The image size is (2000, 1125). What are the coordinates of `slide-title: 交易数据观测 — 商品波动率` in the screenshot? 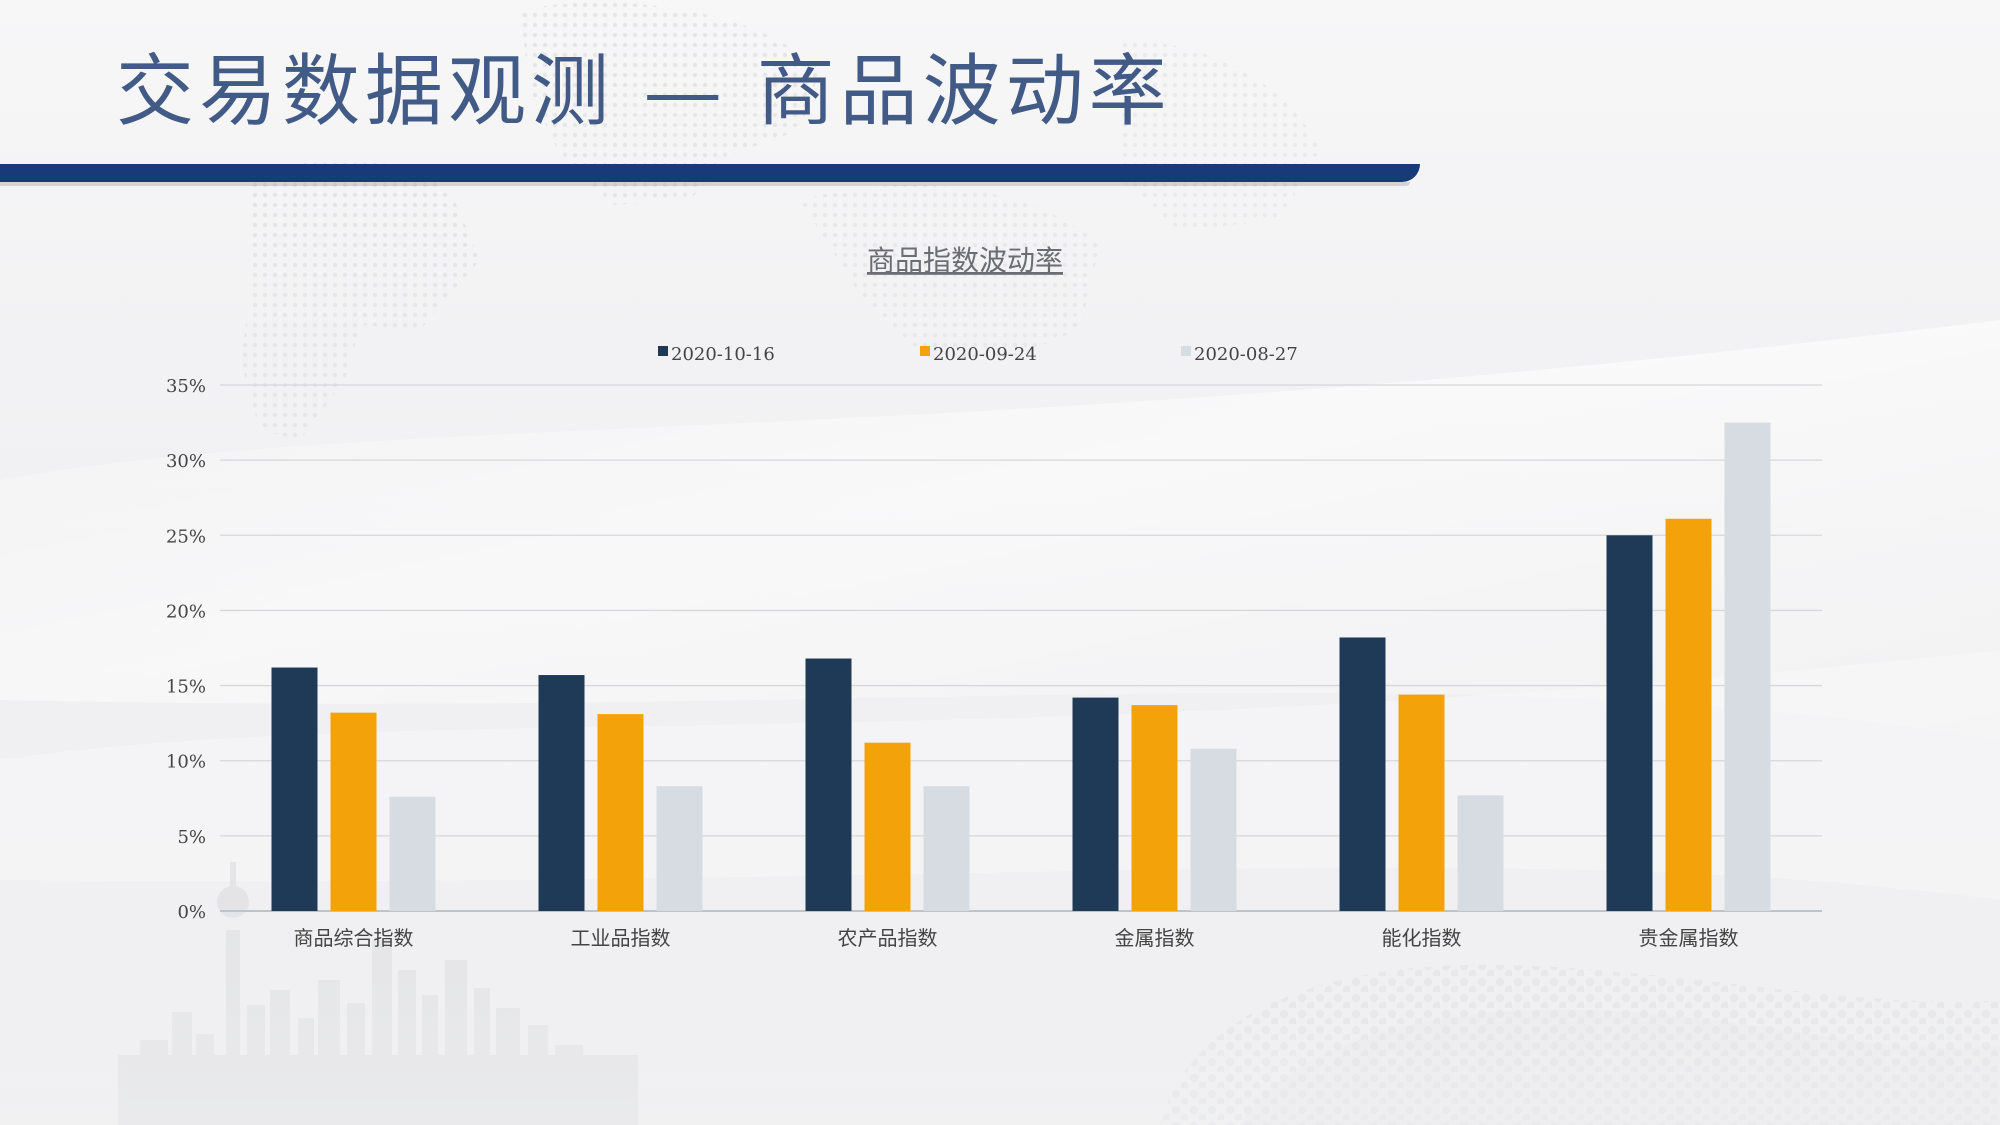 It's located at (644, 92).